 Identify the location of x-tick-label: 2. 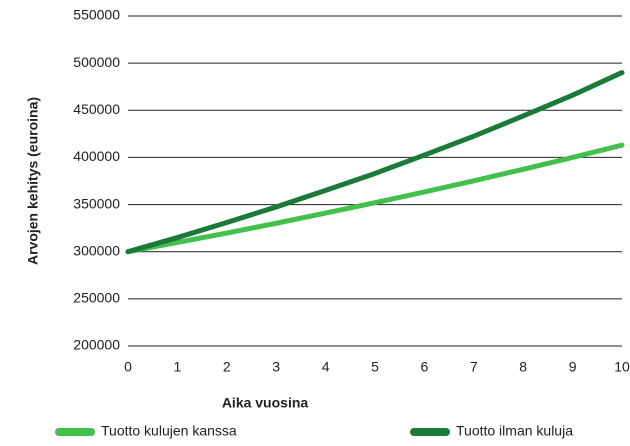
(227, 367).